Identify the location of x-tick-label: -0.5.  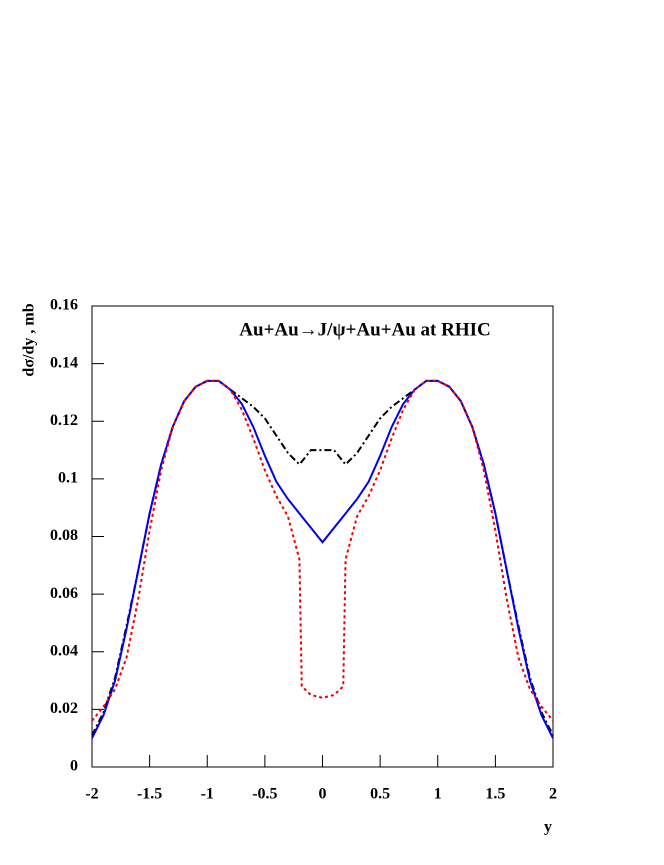
(264, 794).